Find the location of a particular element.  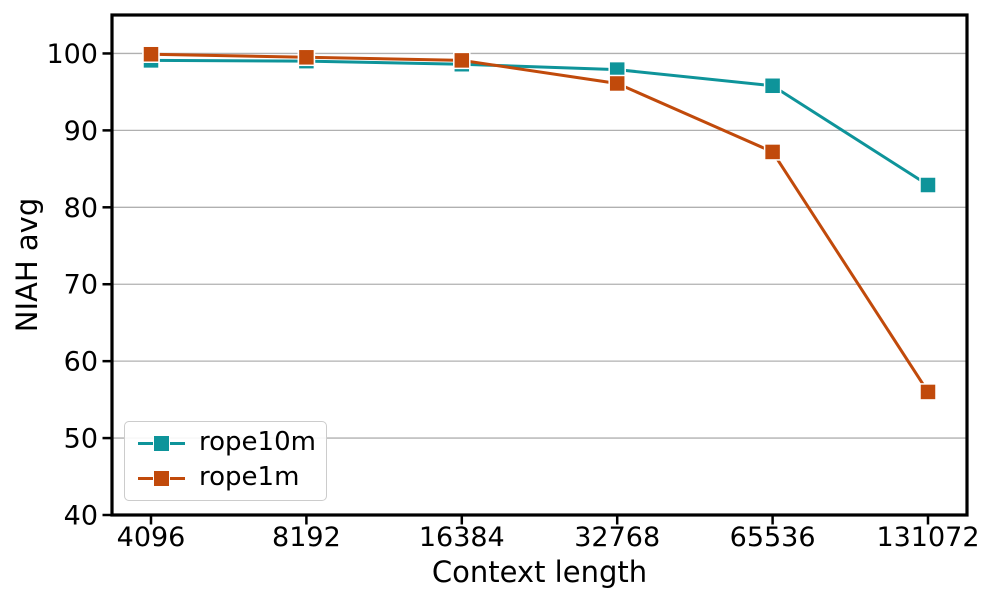

legend-label: rope10m is located at coordinates (257, 442).